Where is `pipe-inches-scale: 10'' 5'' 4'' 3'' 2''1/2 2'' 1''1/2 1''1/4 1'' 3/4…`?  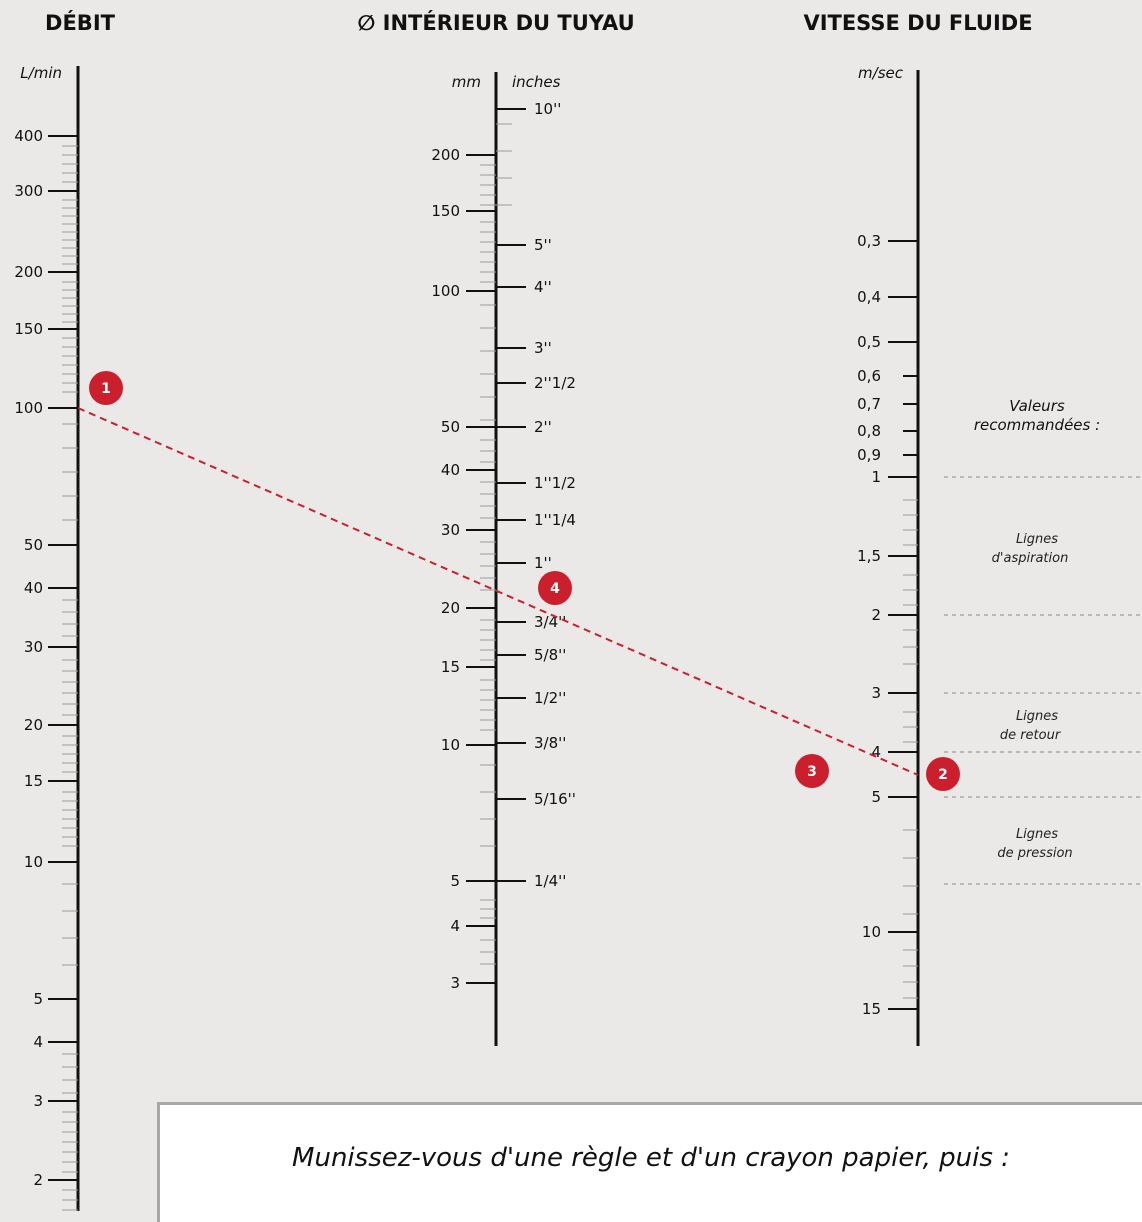
pipe-inches-scale: 10'' 5'' 4'' 3'' 2''1/2 2'' 1''1/2 1''1/4 1'' 3/4… is located at coordinates (536, 495).